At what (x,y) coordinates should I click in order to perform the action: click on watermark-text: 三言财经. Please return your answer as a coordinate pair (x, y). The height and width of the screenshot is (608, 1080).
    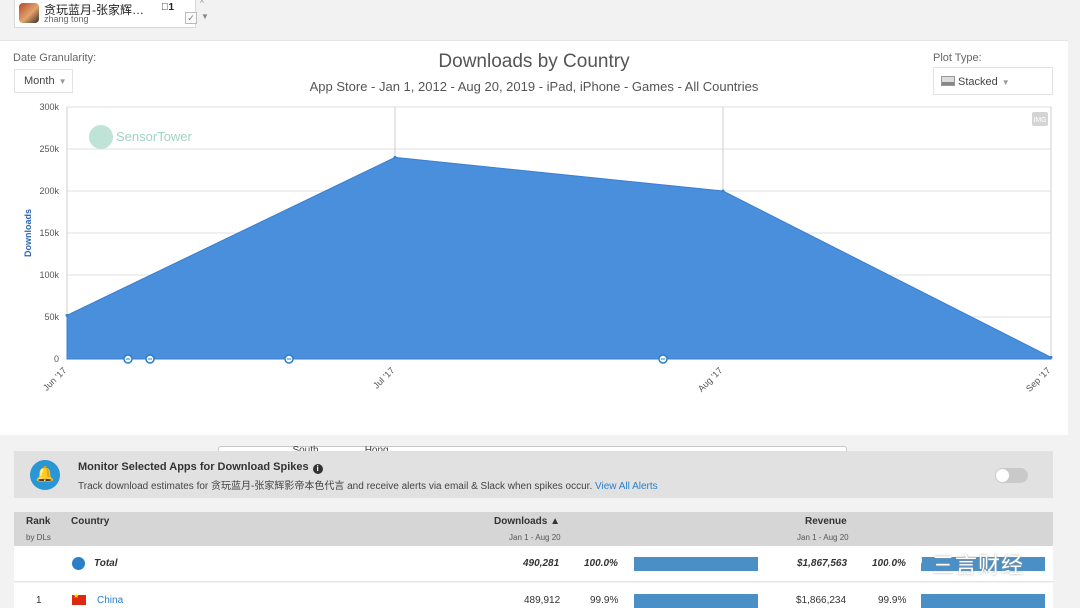
    Looking at the image, I should click on (978, 565).